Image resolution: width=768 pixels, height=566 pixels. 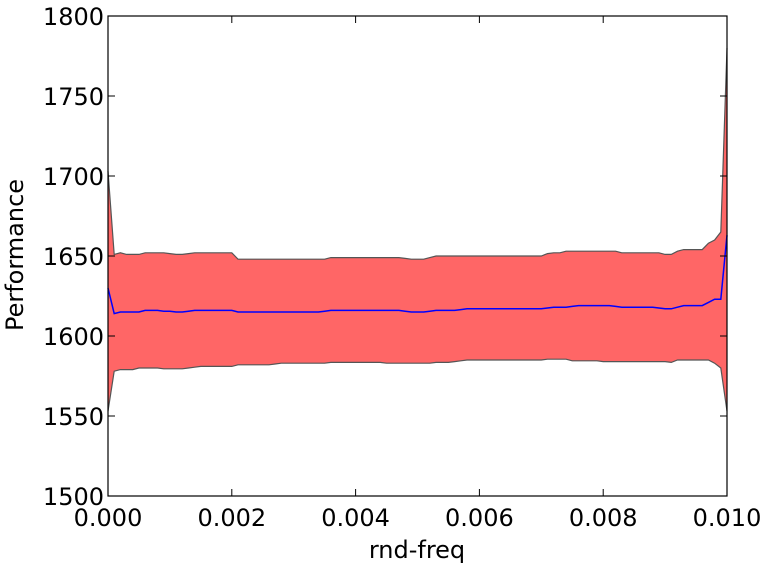 What do you see at coordinates (417, 385) in the screenshot?
I see `band-lower-edge` at bounding box center [417, 385].